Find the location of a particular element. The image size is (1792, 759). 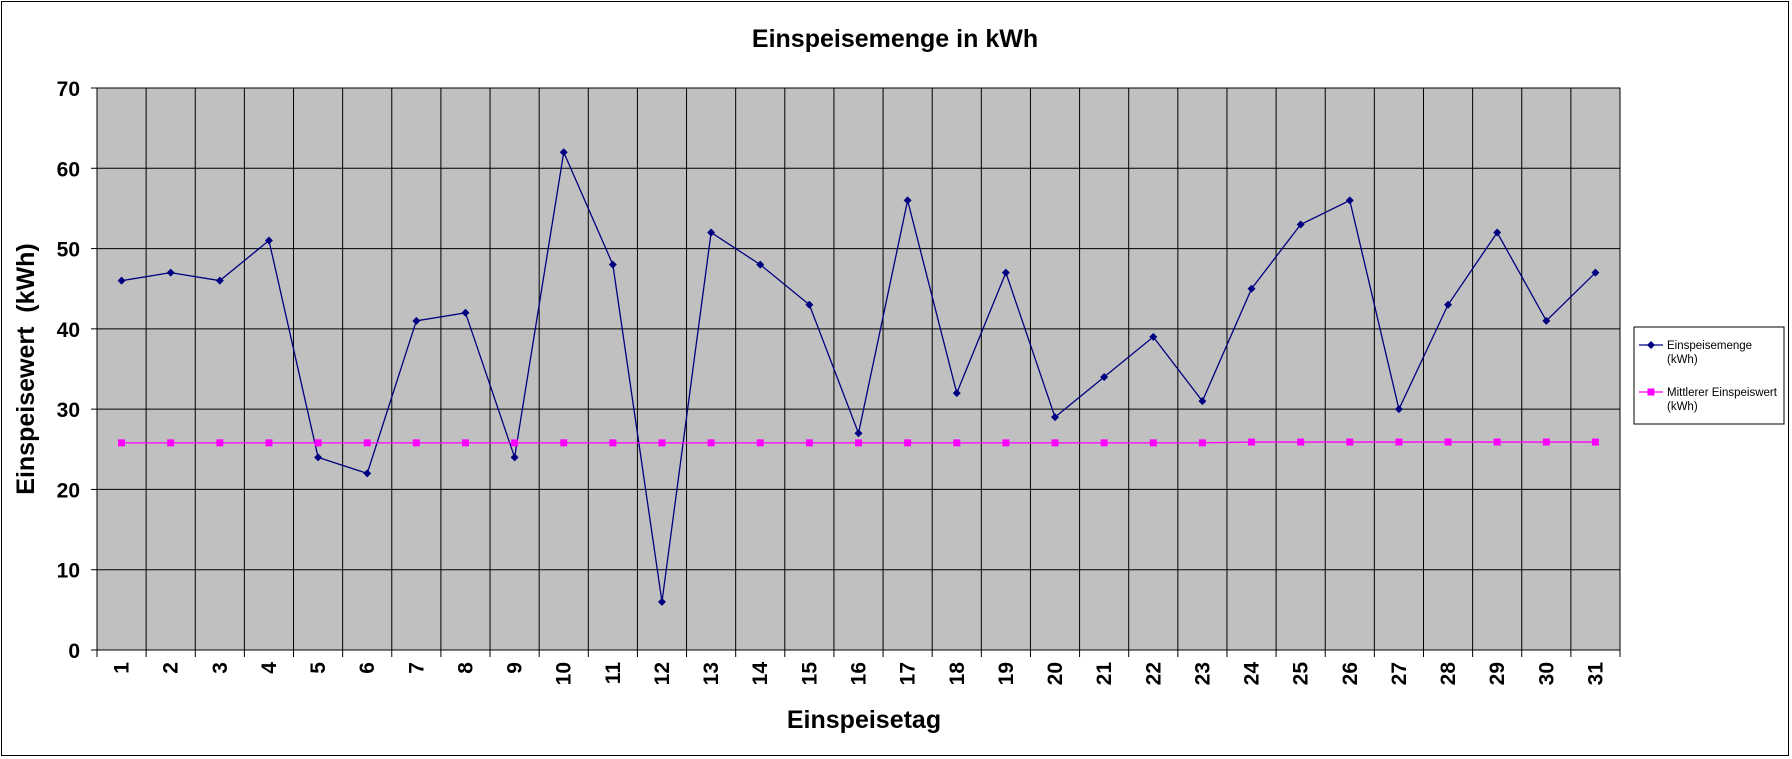

x-tick-label: 25 is located at coordinates (1301, 674).